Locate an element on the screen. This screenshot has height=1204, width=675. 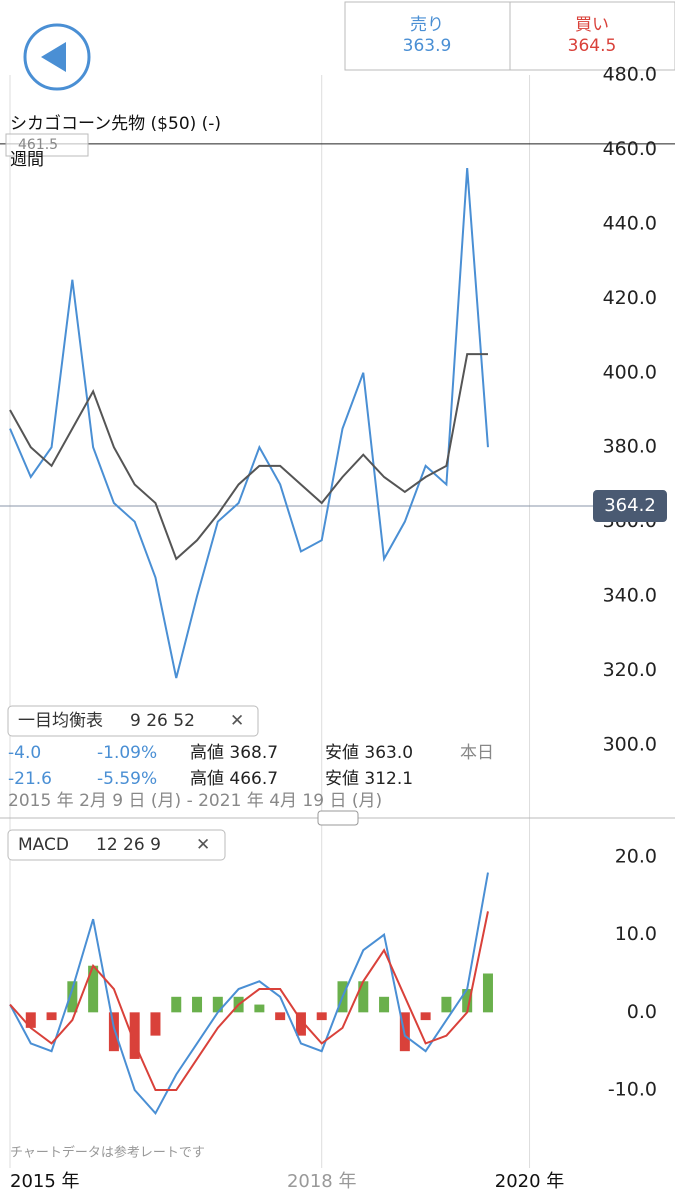
sell-button is located at coordinates (427, 36).